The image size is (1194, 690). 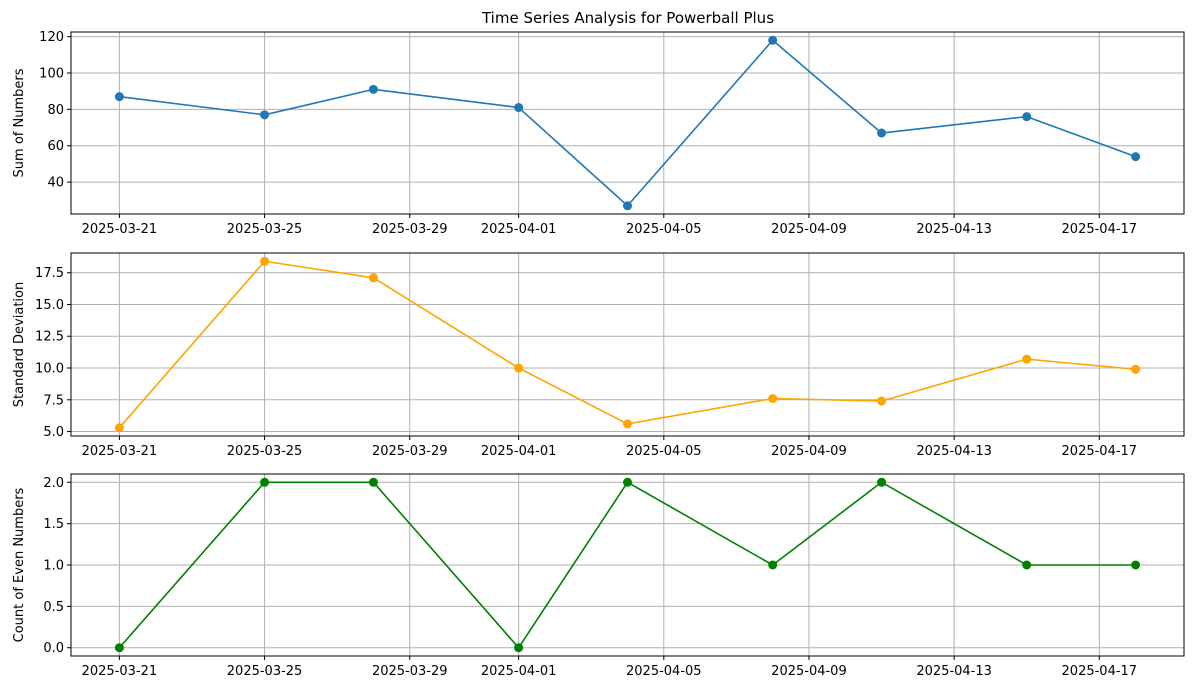 What do you see at coordinates (53, 483) in the screenshot?
I see `y-tick-label: 2.0` at bounding box center [53, 483].